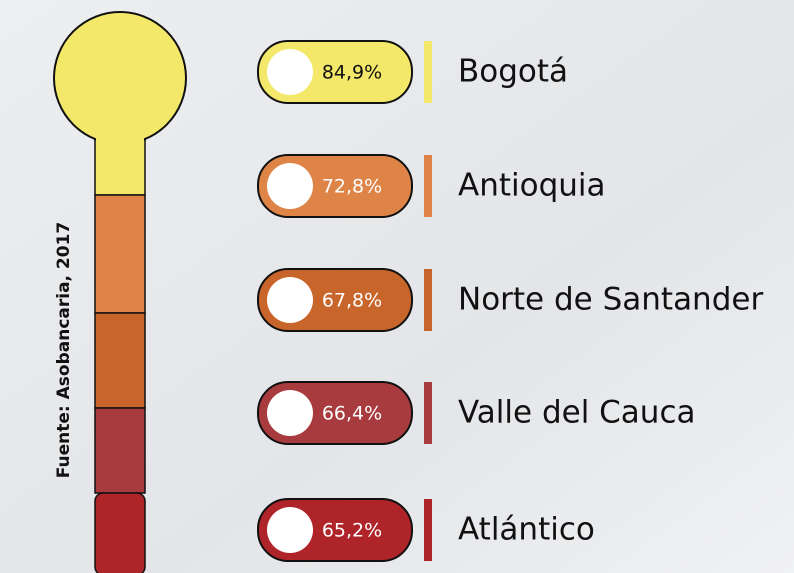  I want to click on category-label: Norte de Santander, so click(610, 300).